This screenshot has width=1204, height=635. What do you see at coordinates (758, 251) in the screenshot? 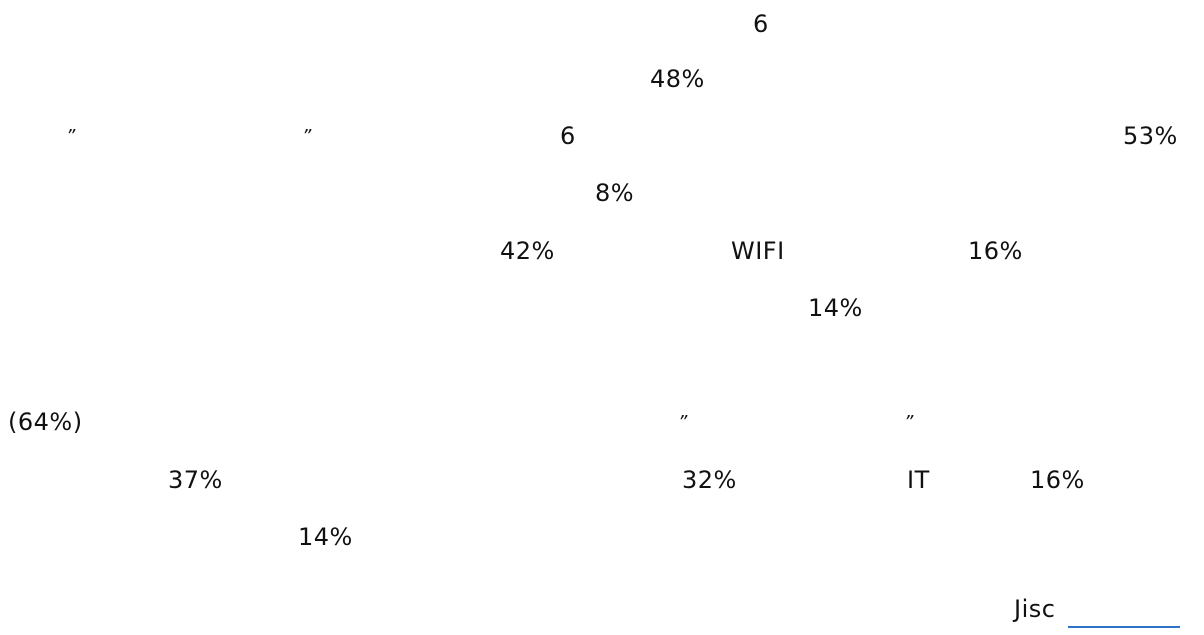
I see `wifi-label: WIFI` at bounding box center [758, 251].